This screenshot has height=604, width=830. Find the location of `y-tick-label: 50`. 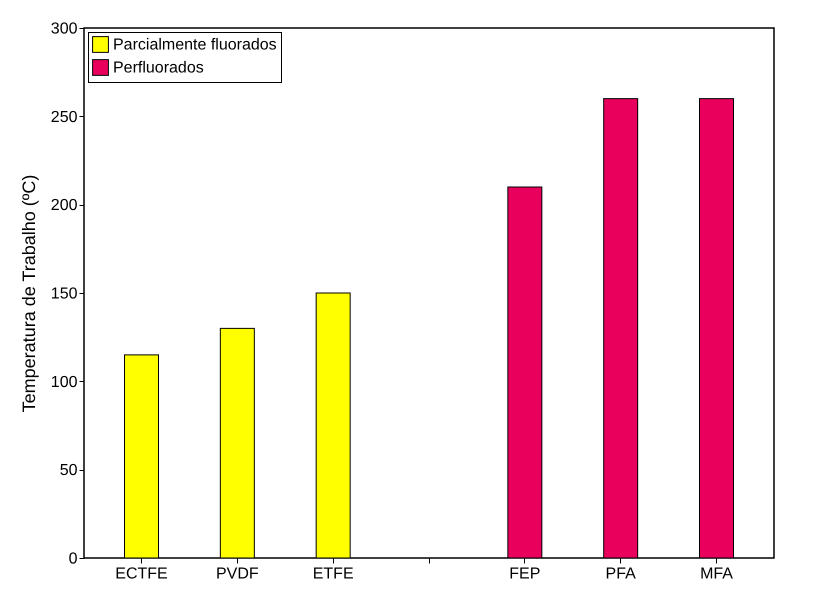

y-tick-label: 50 is located at coordinates (69, 471).